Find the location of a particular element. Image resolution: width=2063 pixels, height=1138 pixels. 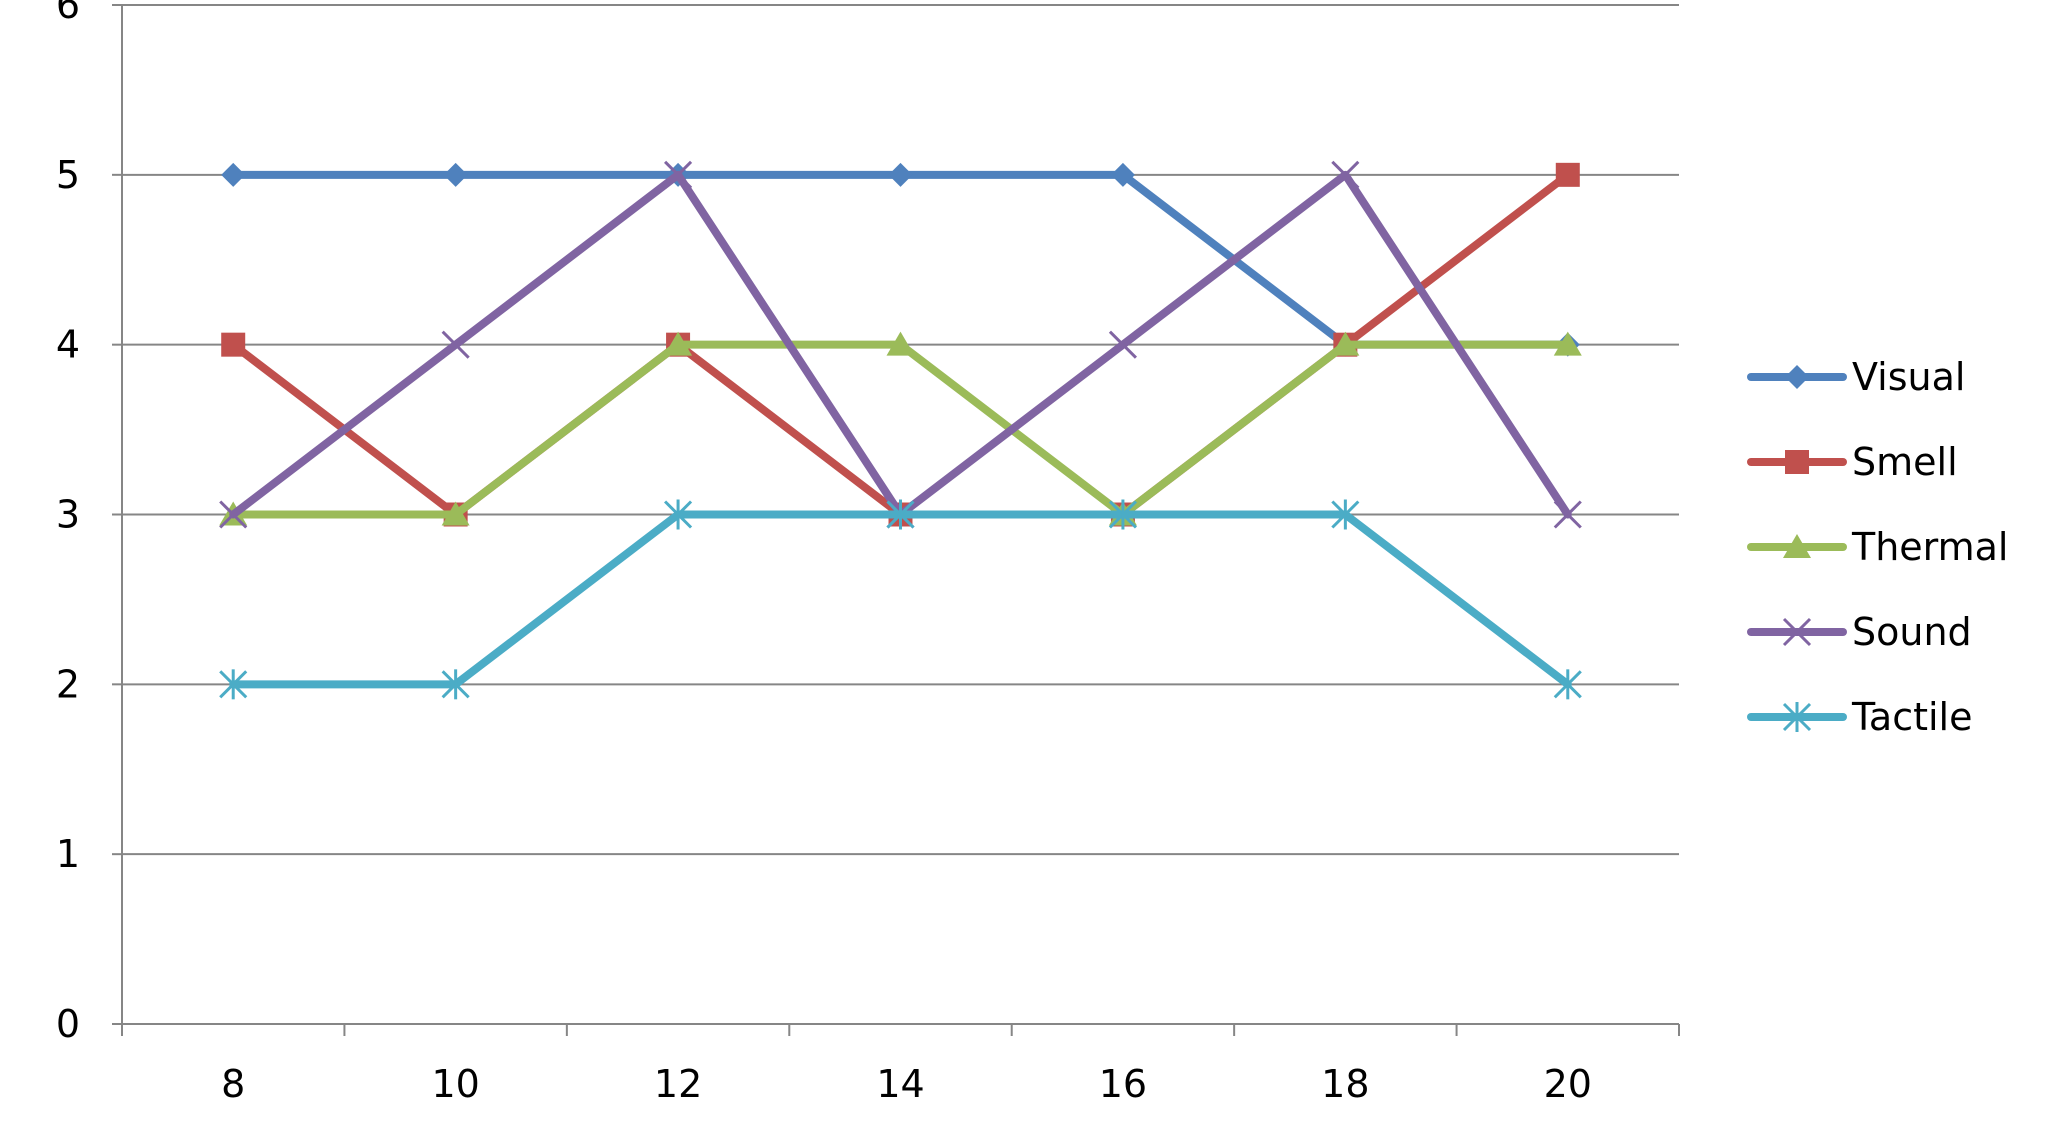

series-line-visual is located at coordinates (900, 259).